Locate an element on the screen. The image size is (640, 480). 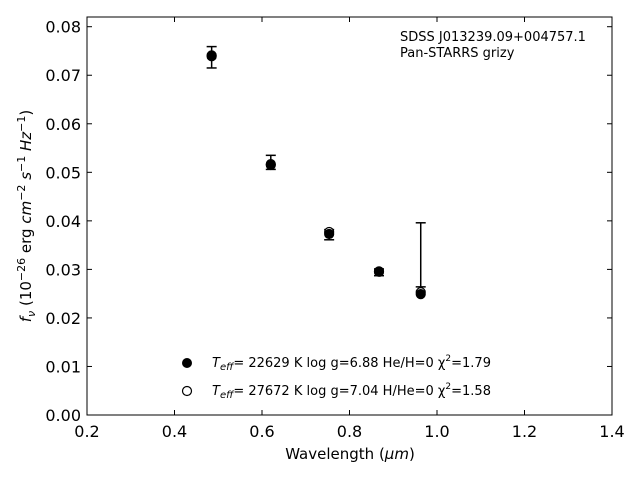
y-tick-label: 0.07 is located at coordinates (63, 75).